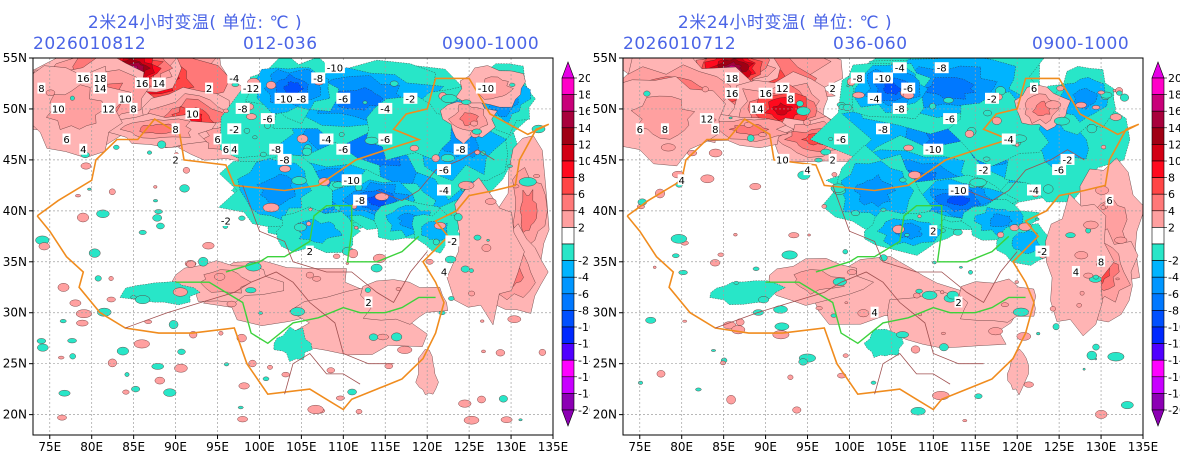  Describe the element at coordinates (723, 447) in the screenshot. I see `lon-tick-label: 85E` at that location.